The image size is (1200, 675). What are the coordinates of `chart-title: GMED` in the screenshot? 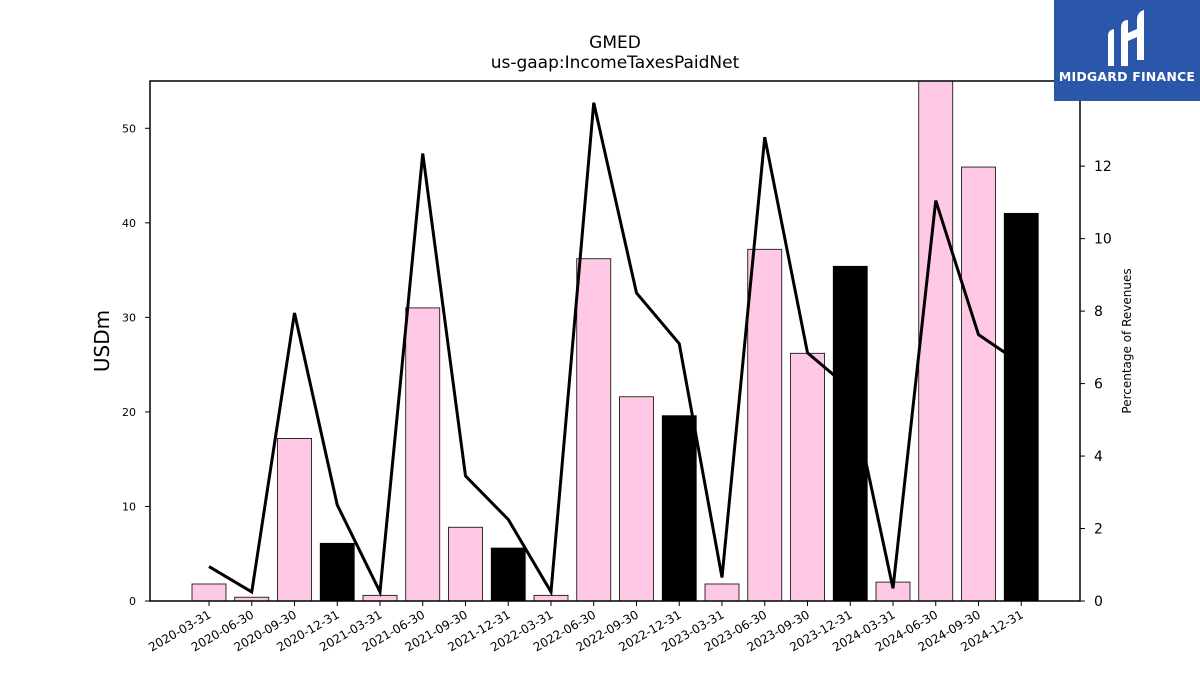 It's located at (615, 43).